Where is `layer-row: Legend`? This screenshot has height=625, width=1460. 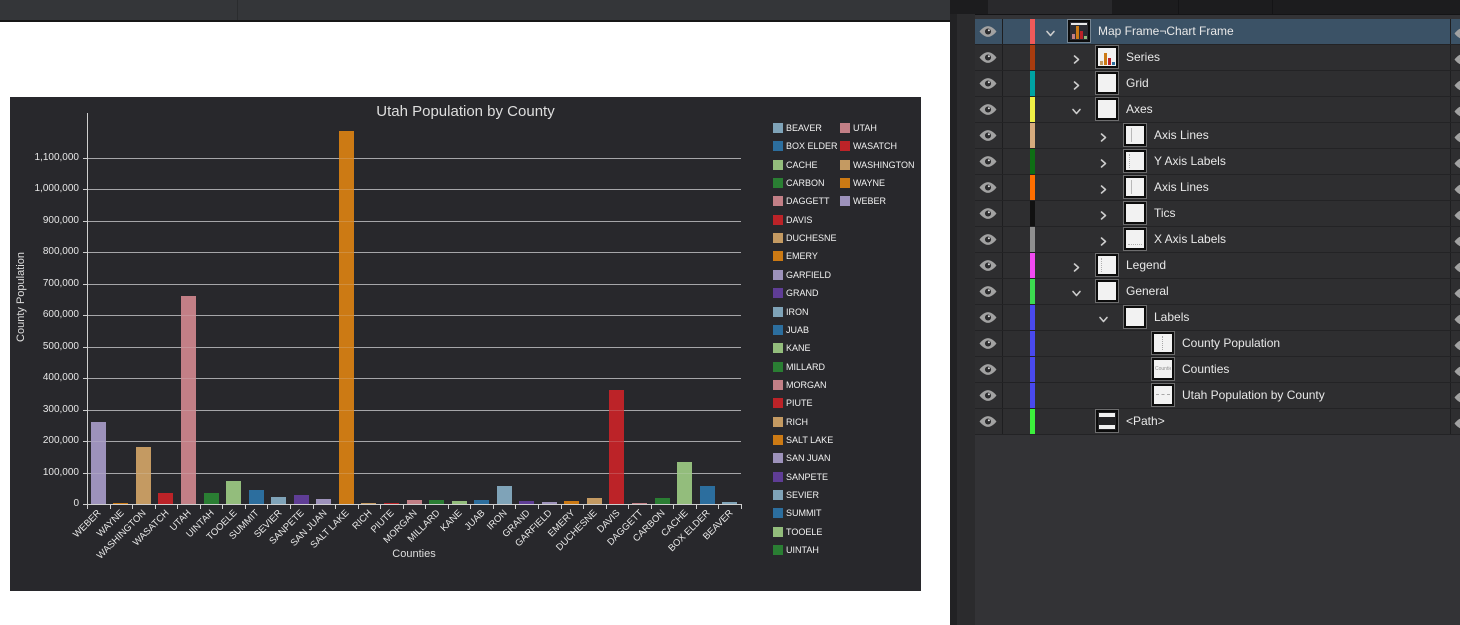 layer-row: Legend is located at coordinates (1217, 266).